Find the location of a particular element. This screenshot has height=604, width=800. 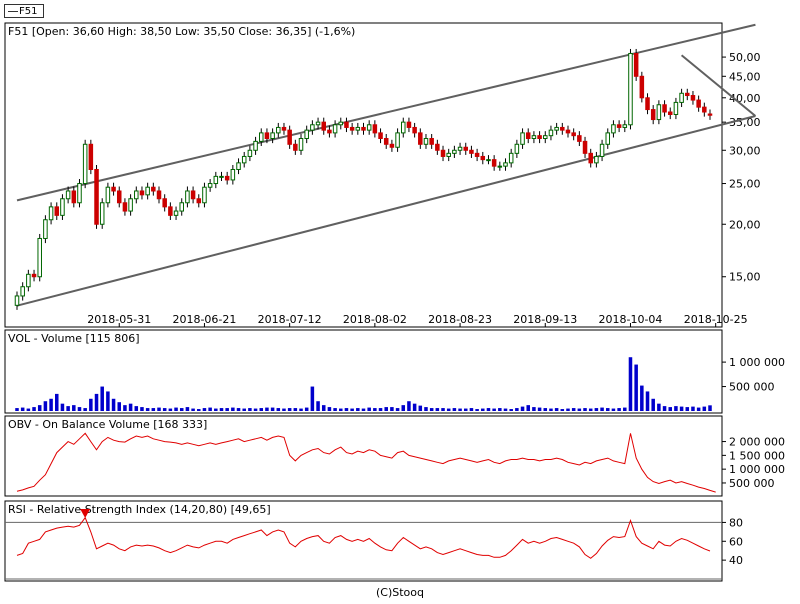

rsi-overbought-marker is located at coordinates (85, 513).